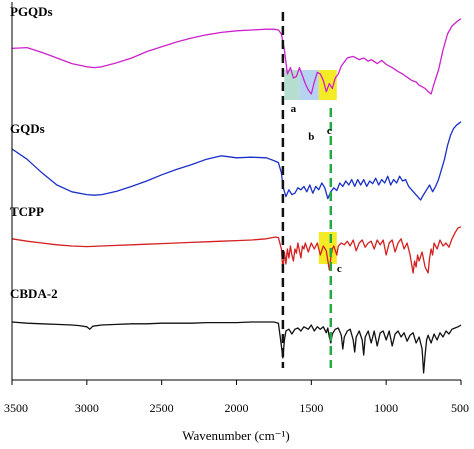 The image size is (474, 449). I want to click on x-tick-label: 1000, so click(386, 408).